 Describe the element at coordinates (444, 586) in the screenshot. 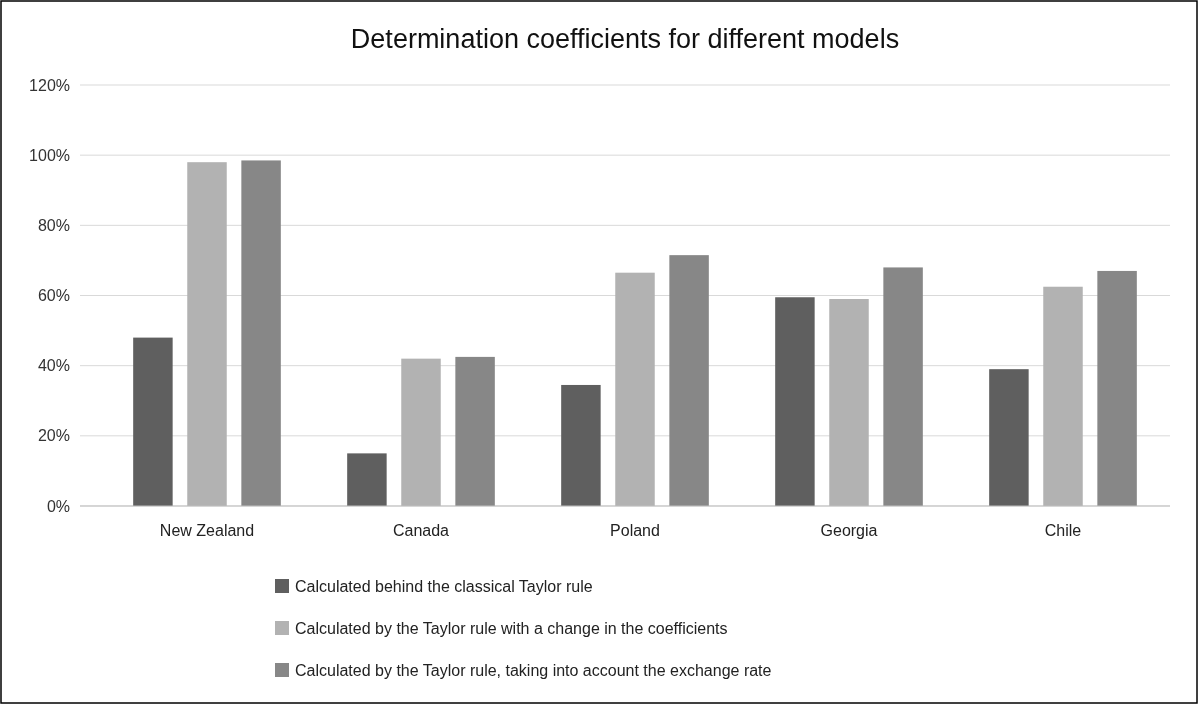

I see `legend-label: Calculated behind the classical Taylor rule` at that location.